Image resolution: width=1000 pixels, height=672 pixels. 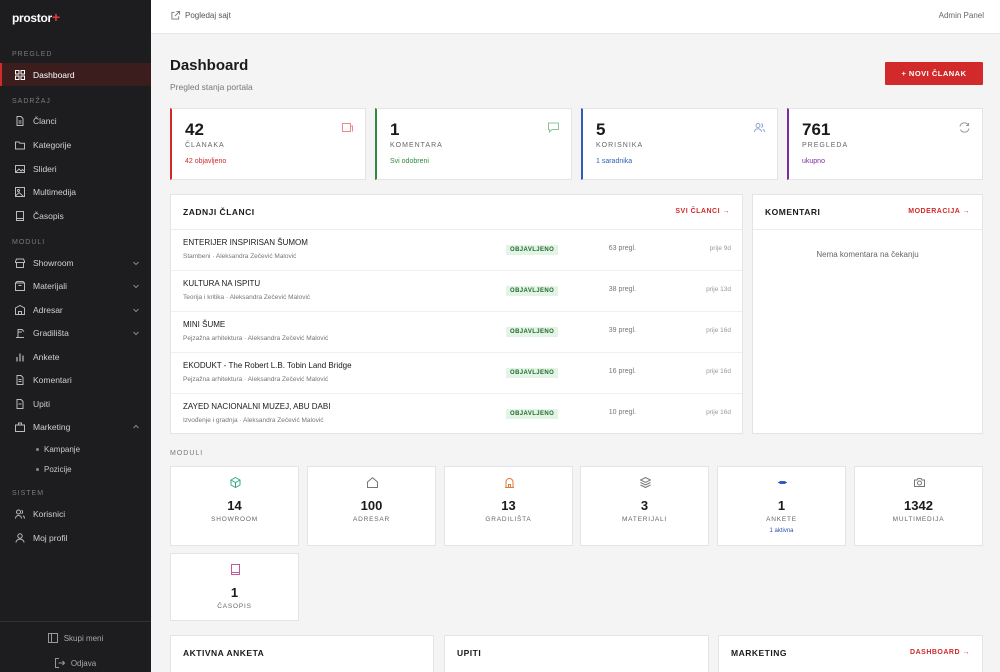 I want to click on sidebar-item-dashboard: Dashboard, so click(x=75, y=74).